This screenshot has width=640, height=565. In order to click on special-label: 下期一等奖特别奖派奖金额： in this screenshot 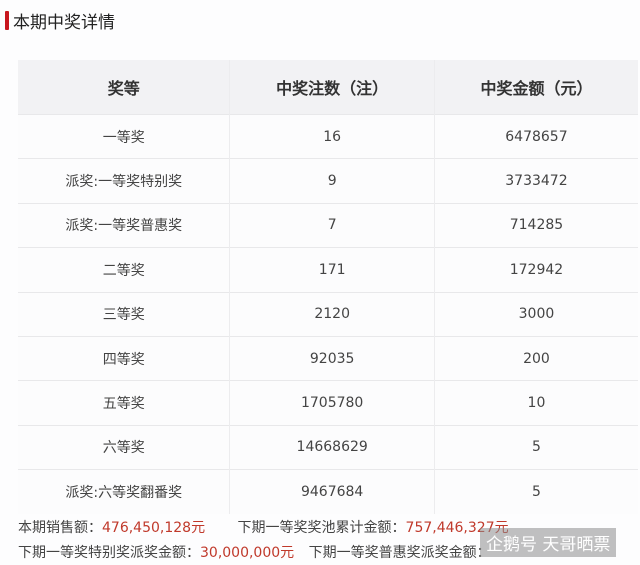, I will do `click(109, 553)`.